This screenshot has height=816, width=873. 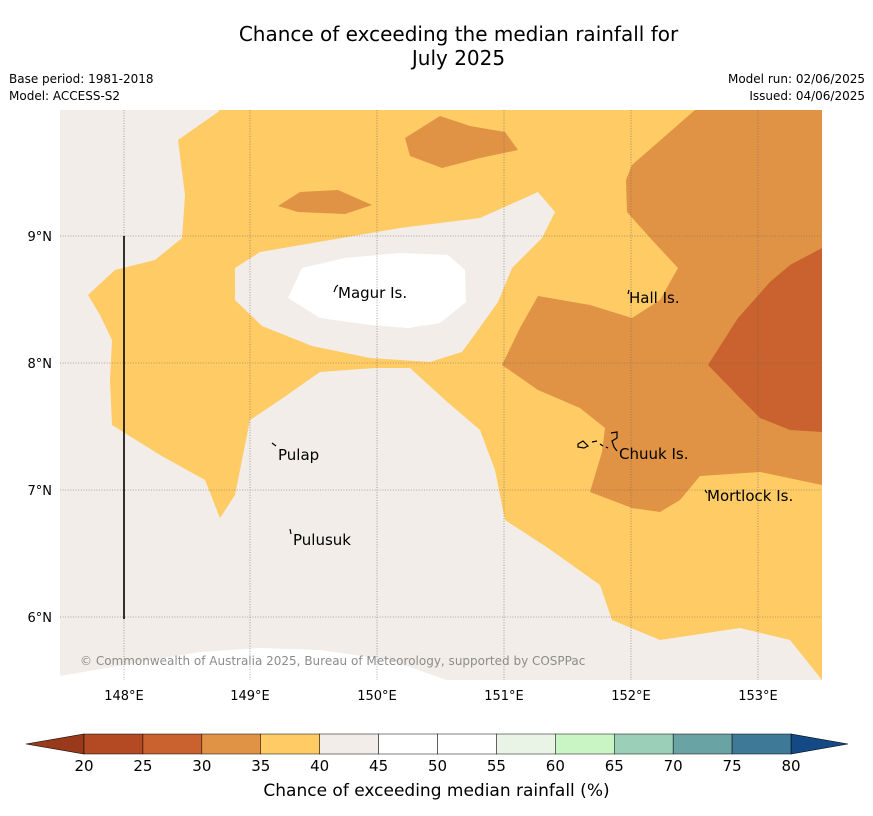 What do you see at coordinates (81, 88) in the screenshot?
I see `meta-left: Base period: 1981-2018 Model: ACCESS-S2` at bounding box center [81, 88].